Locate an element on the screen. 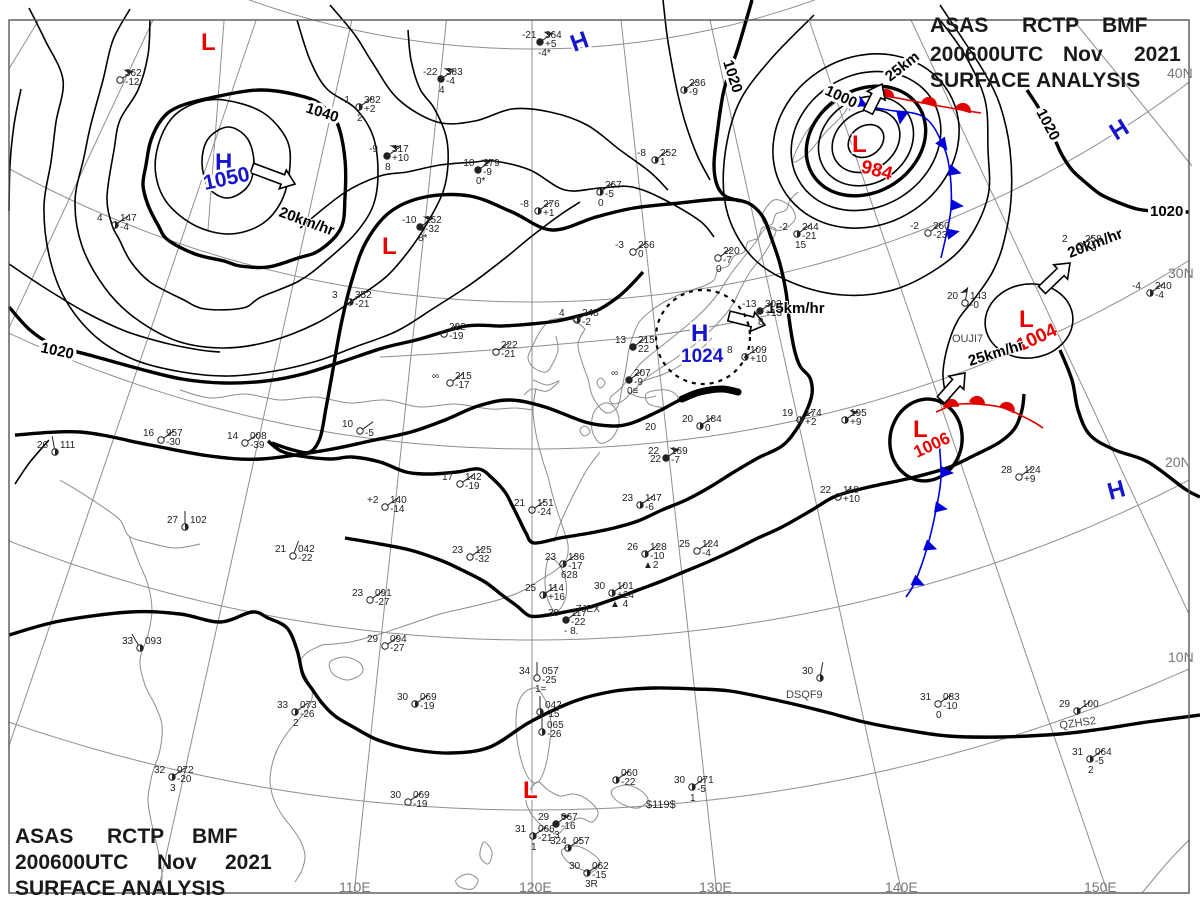  svg-text: -20 is located at coordinates (184, 779).